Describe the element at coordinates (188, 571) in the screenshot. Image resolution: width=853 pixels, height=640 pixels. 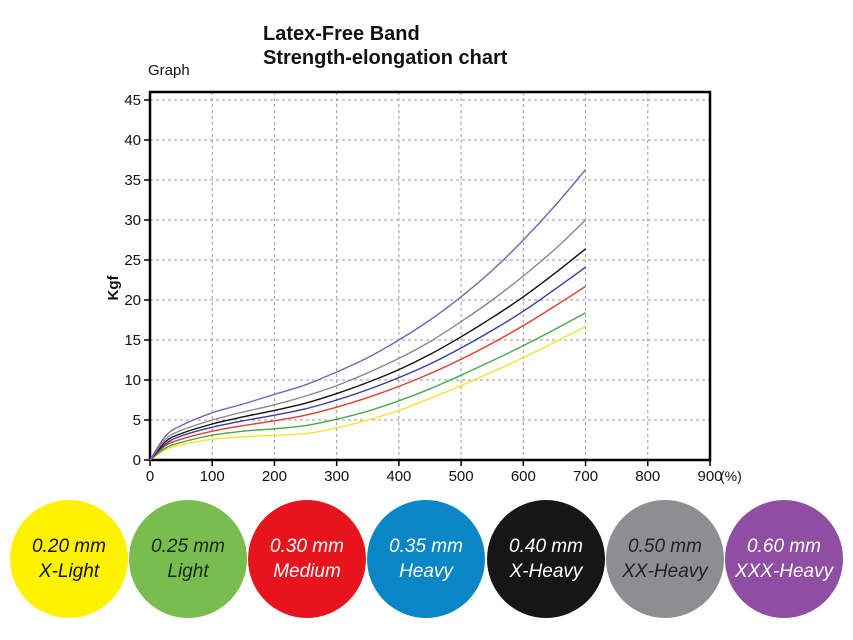
I see `legend-label: Light` at that location.